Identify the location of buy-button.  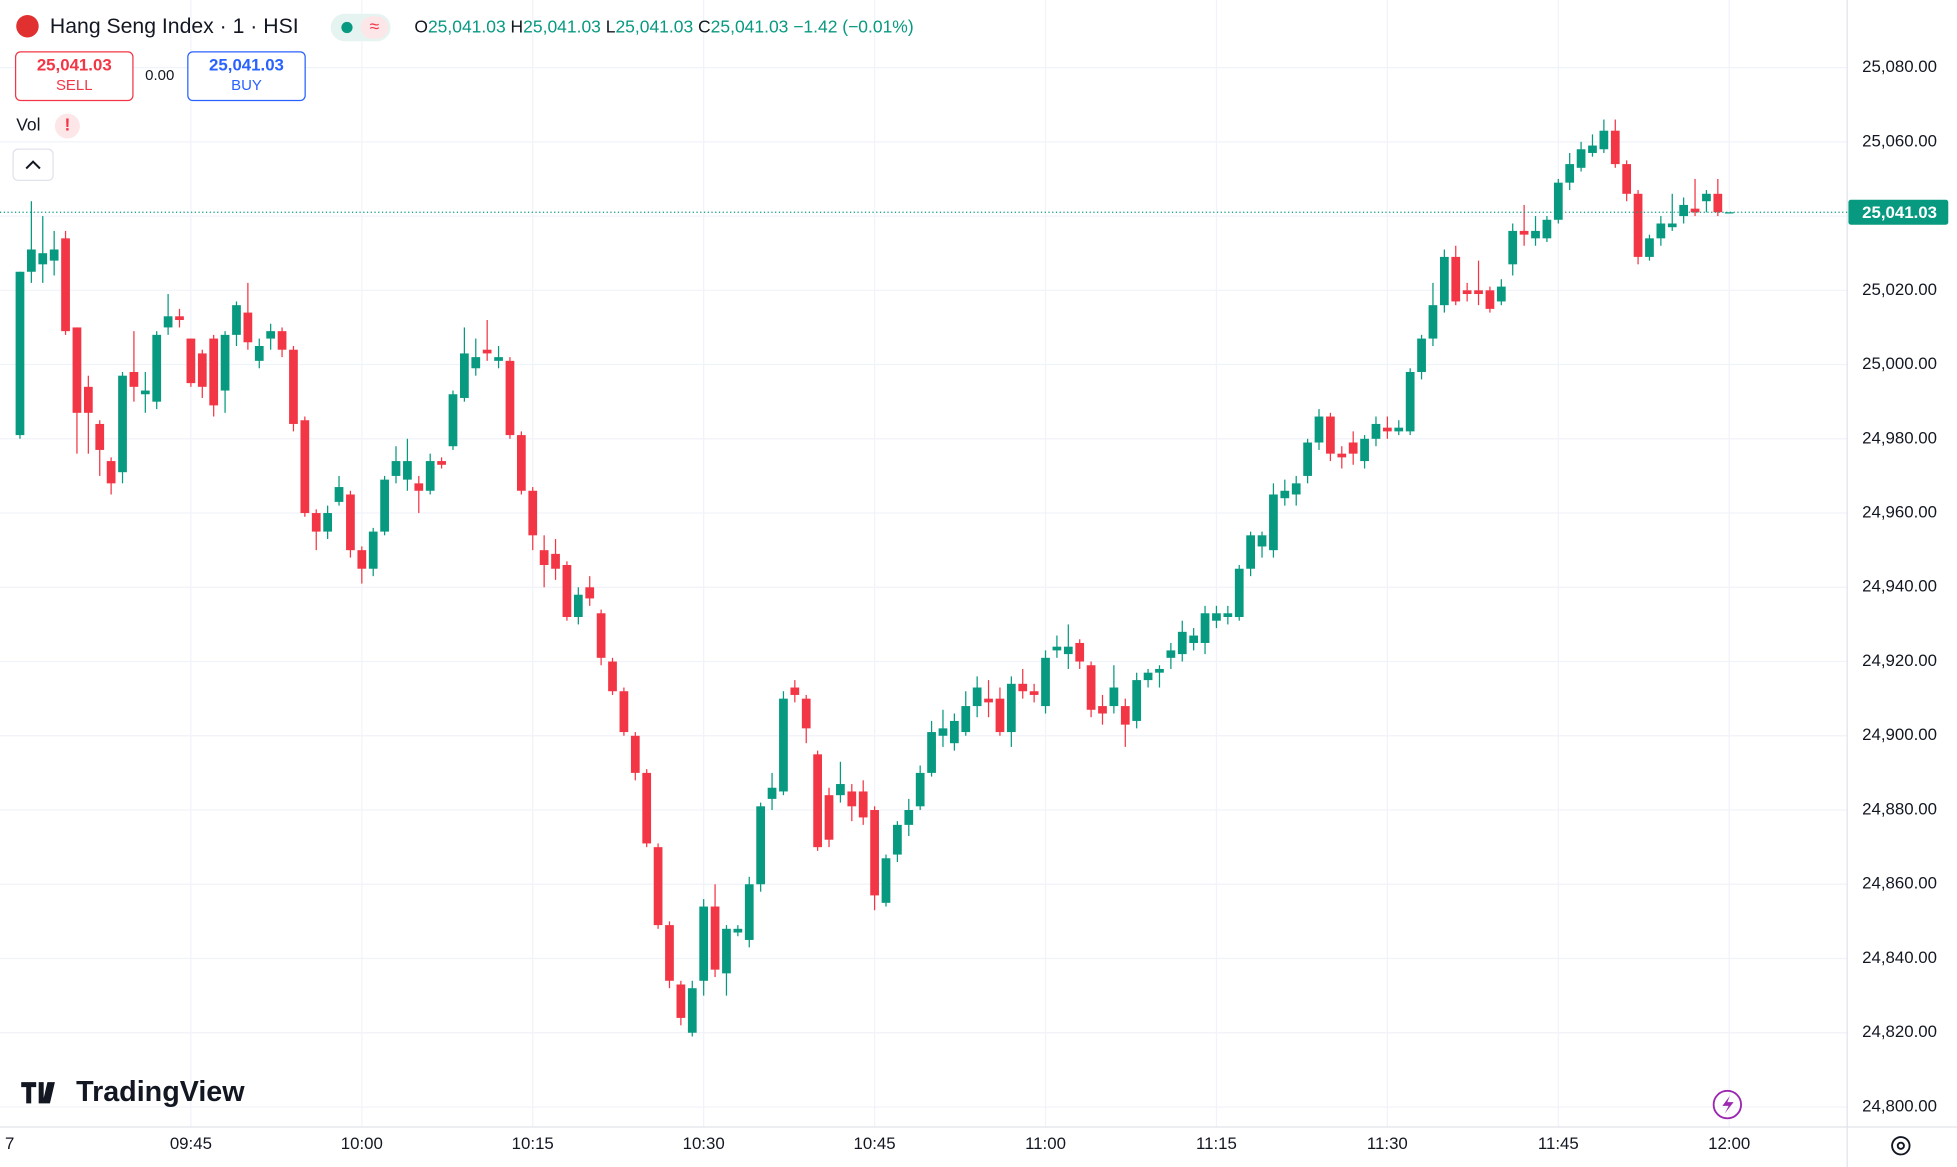
(246, 76).